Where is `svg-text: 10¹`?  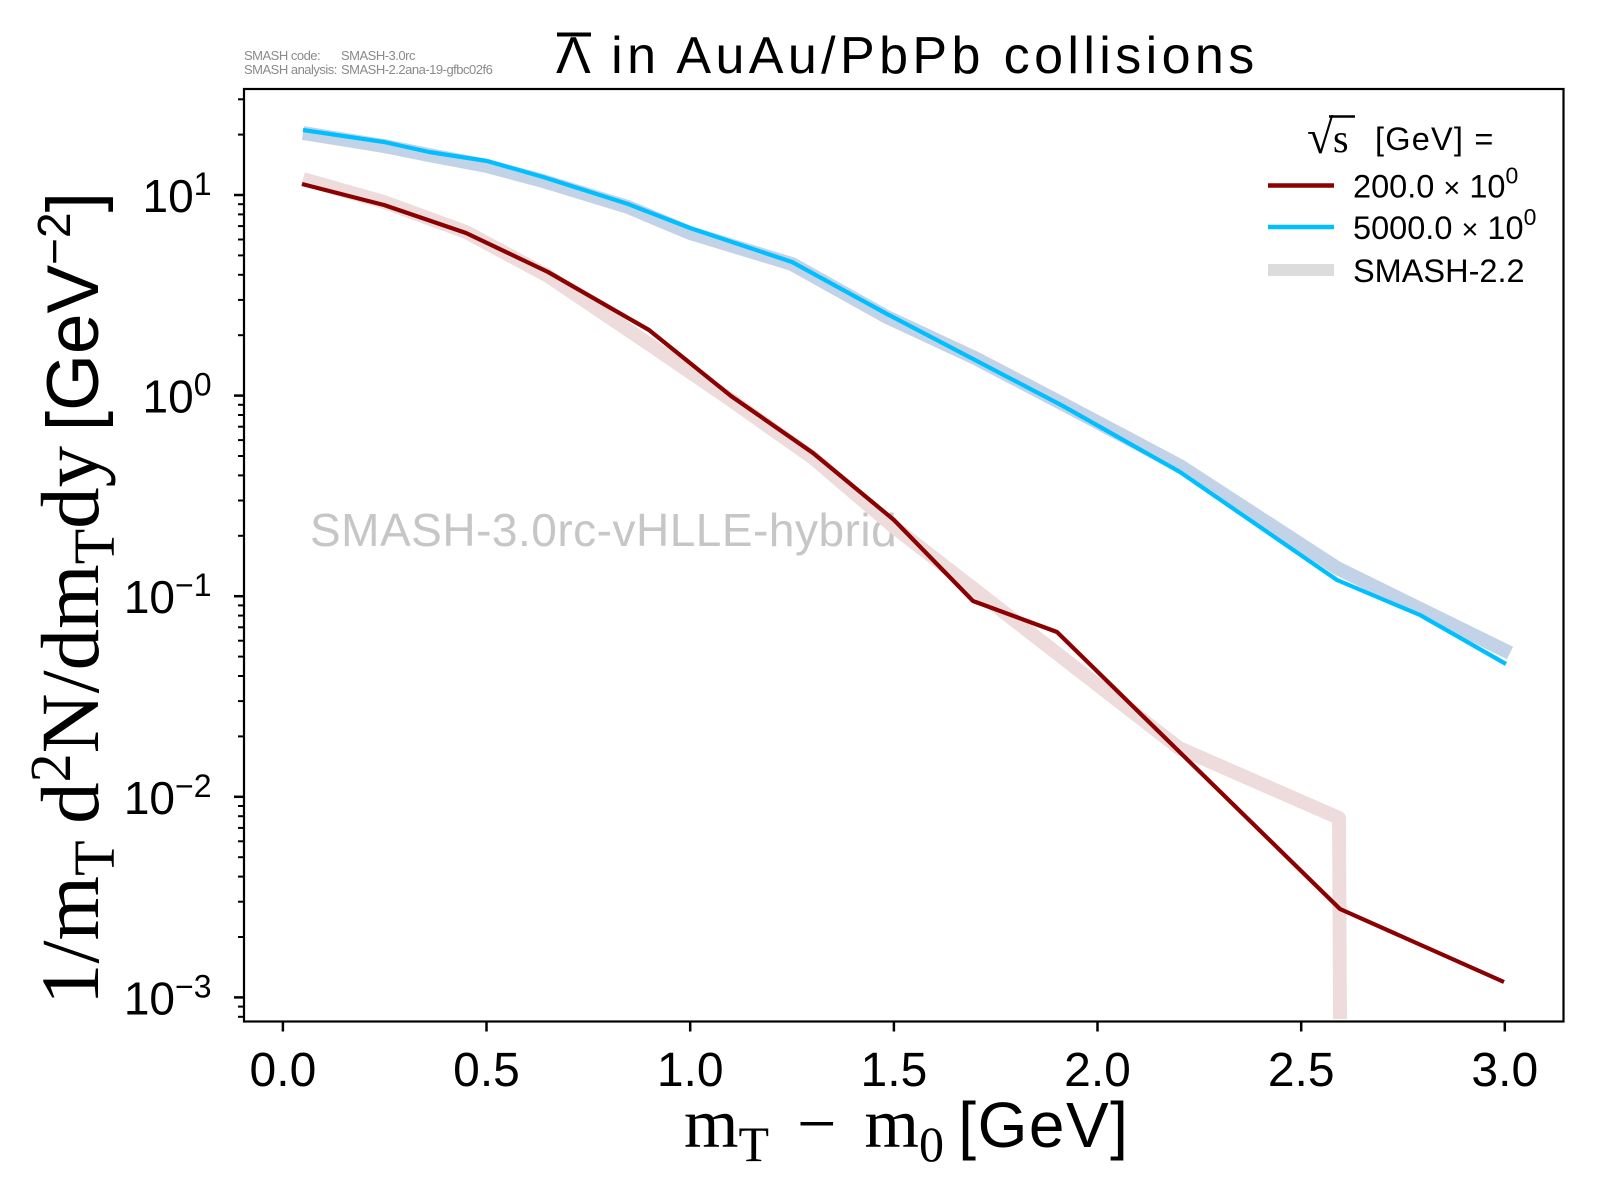 svg-text: 10¹ is located at coordinates (177, 194).